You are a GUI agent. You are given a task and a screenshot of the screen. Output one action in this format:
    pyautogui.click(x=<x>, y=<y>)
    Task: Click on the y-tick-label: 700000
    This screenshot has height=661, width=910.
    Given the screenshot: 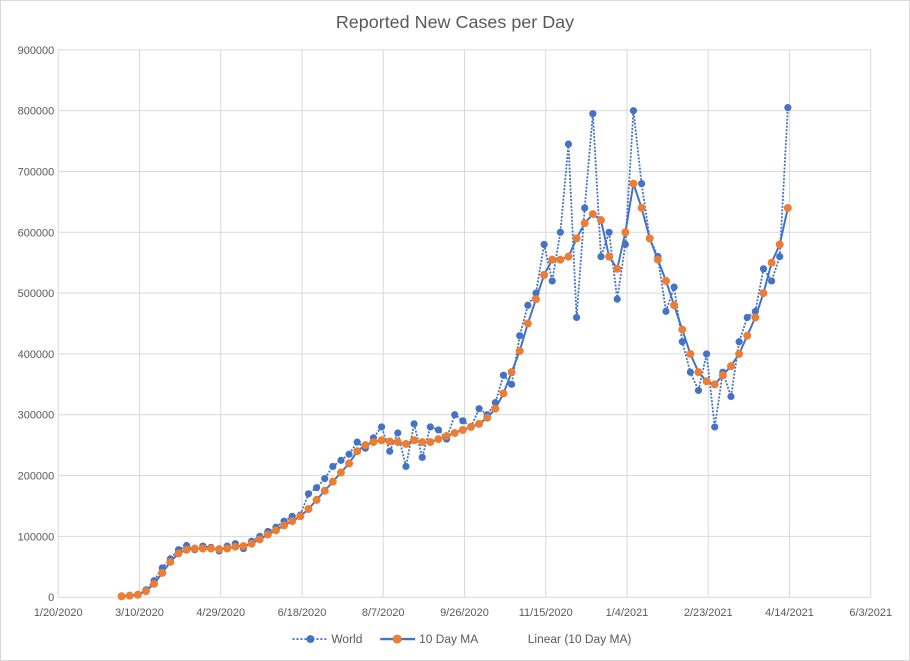 What is the action you would take?
    pyautogui.click(x=36, y=172)
    